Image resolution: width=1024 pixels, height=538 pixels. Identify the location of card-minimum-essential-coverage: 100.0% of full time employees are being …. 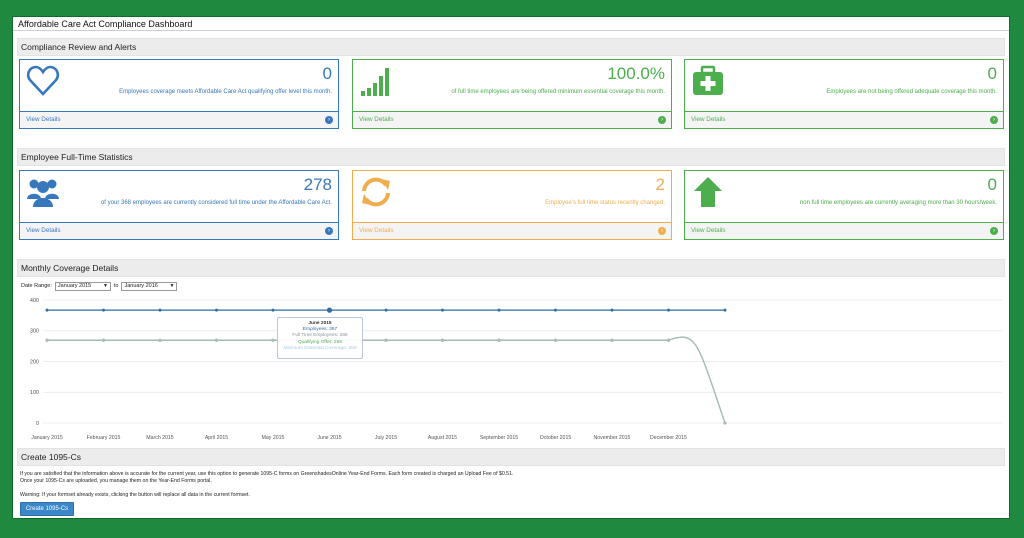
(512, 94).